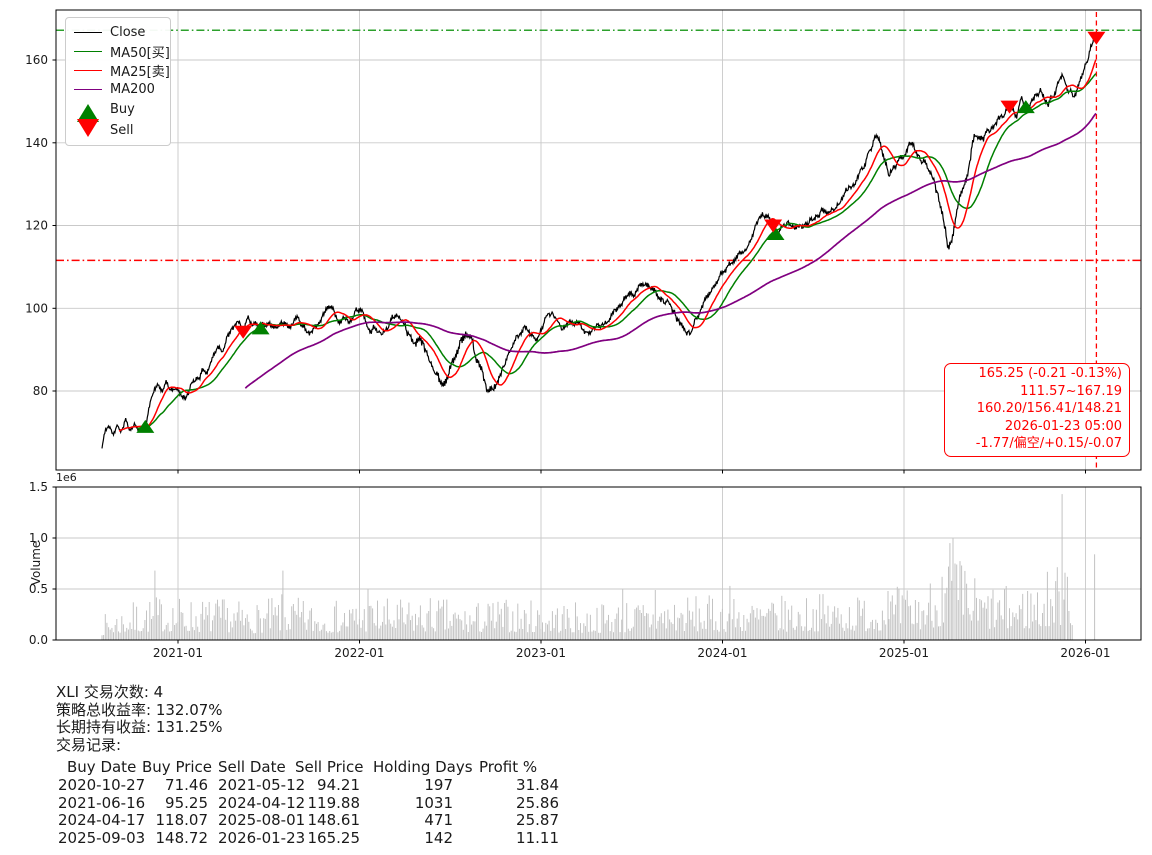  What do you see at coordinates (262, 802) in the screenshot?
I see `trade-cell: 2024-04-12` at bounding box center [262, 802].